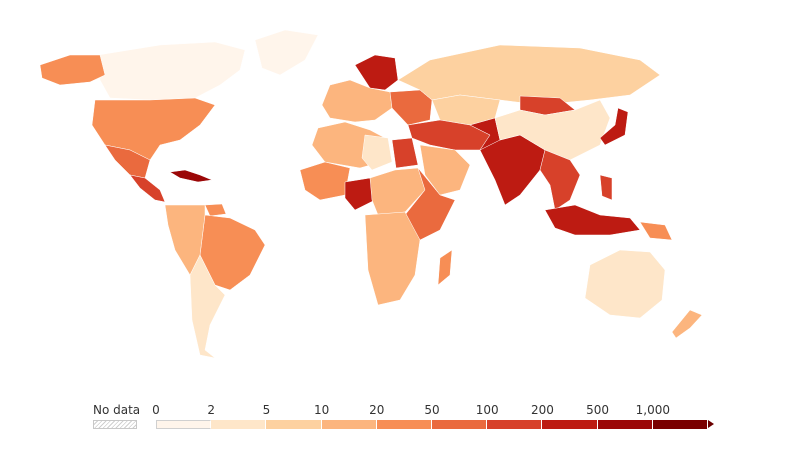 This screenshot has width=800, height=450. I want to click on legend-tick-label: 0, so click(156, 410).